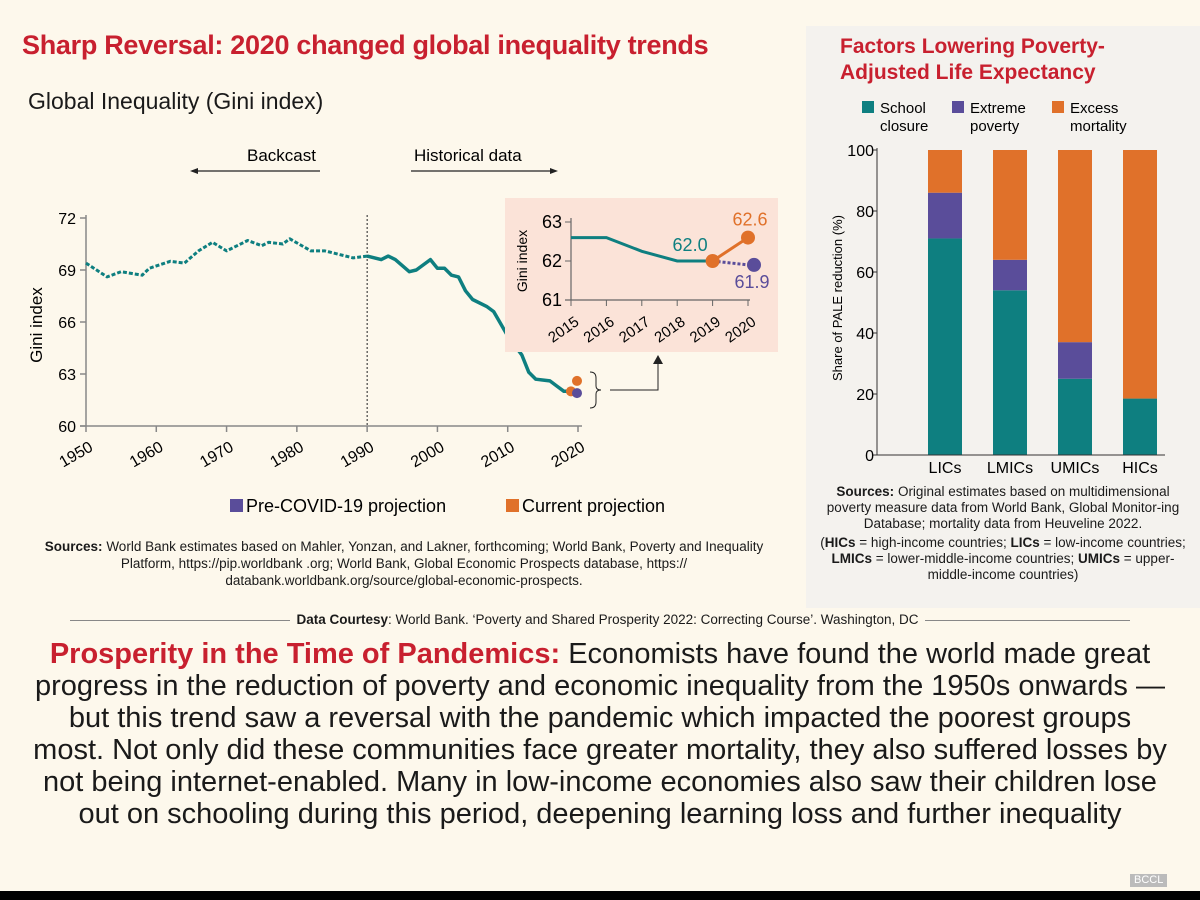 The image size is (1200, 900). Describe the element at coordinates (577, 380) in the screenshot. I see `projection-point-current-projection` at that location.